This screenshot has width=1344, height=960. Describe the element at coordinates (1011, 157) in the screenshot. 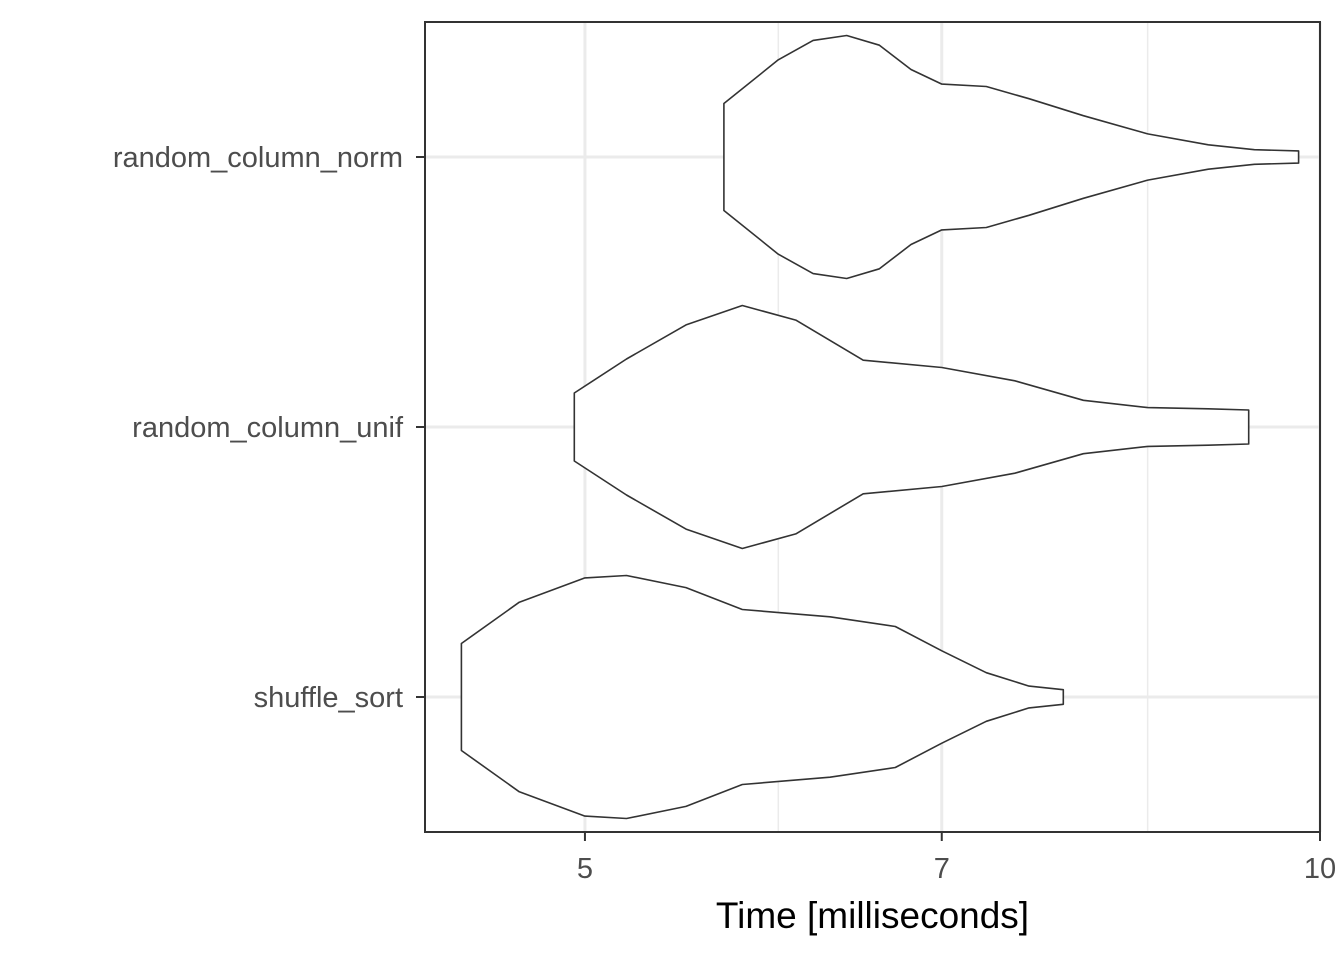

I see `violin-random-column-norm` at that location.